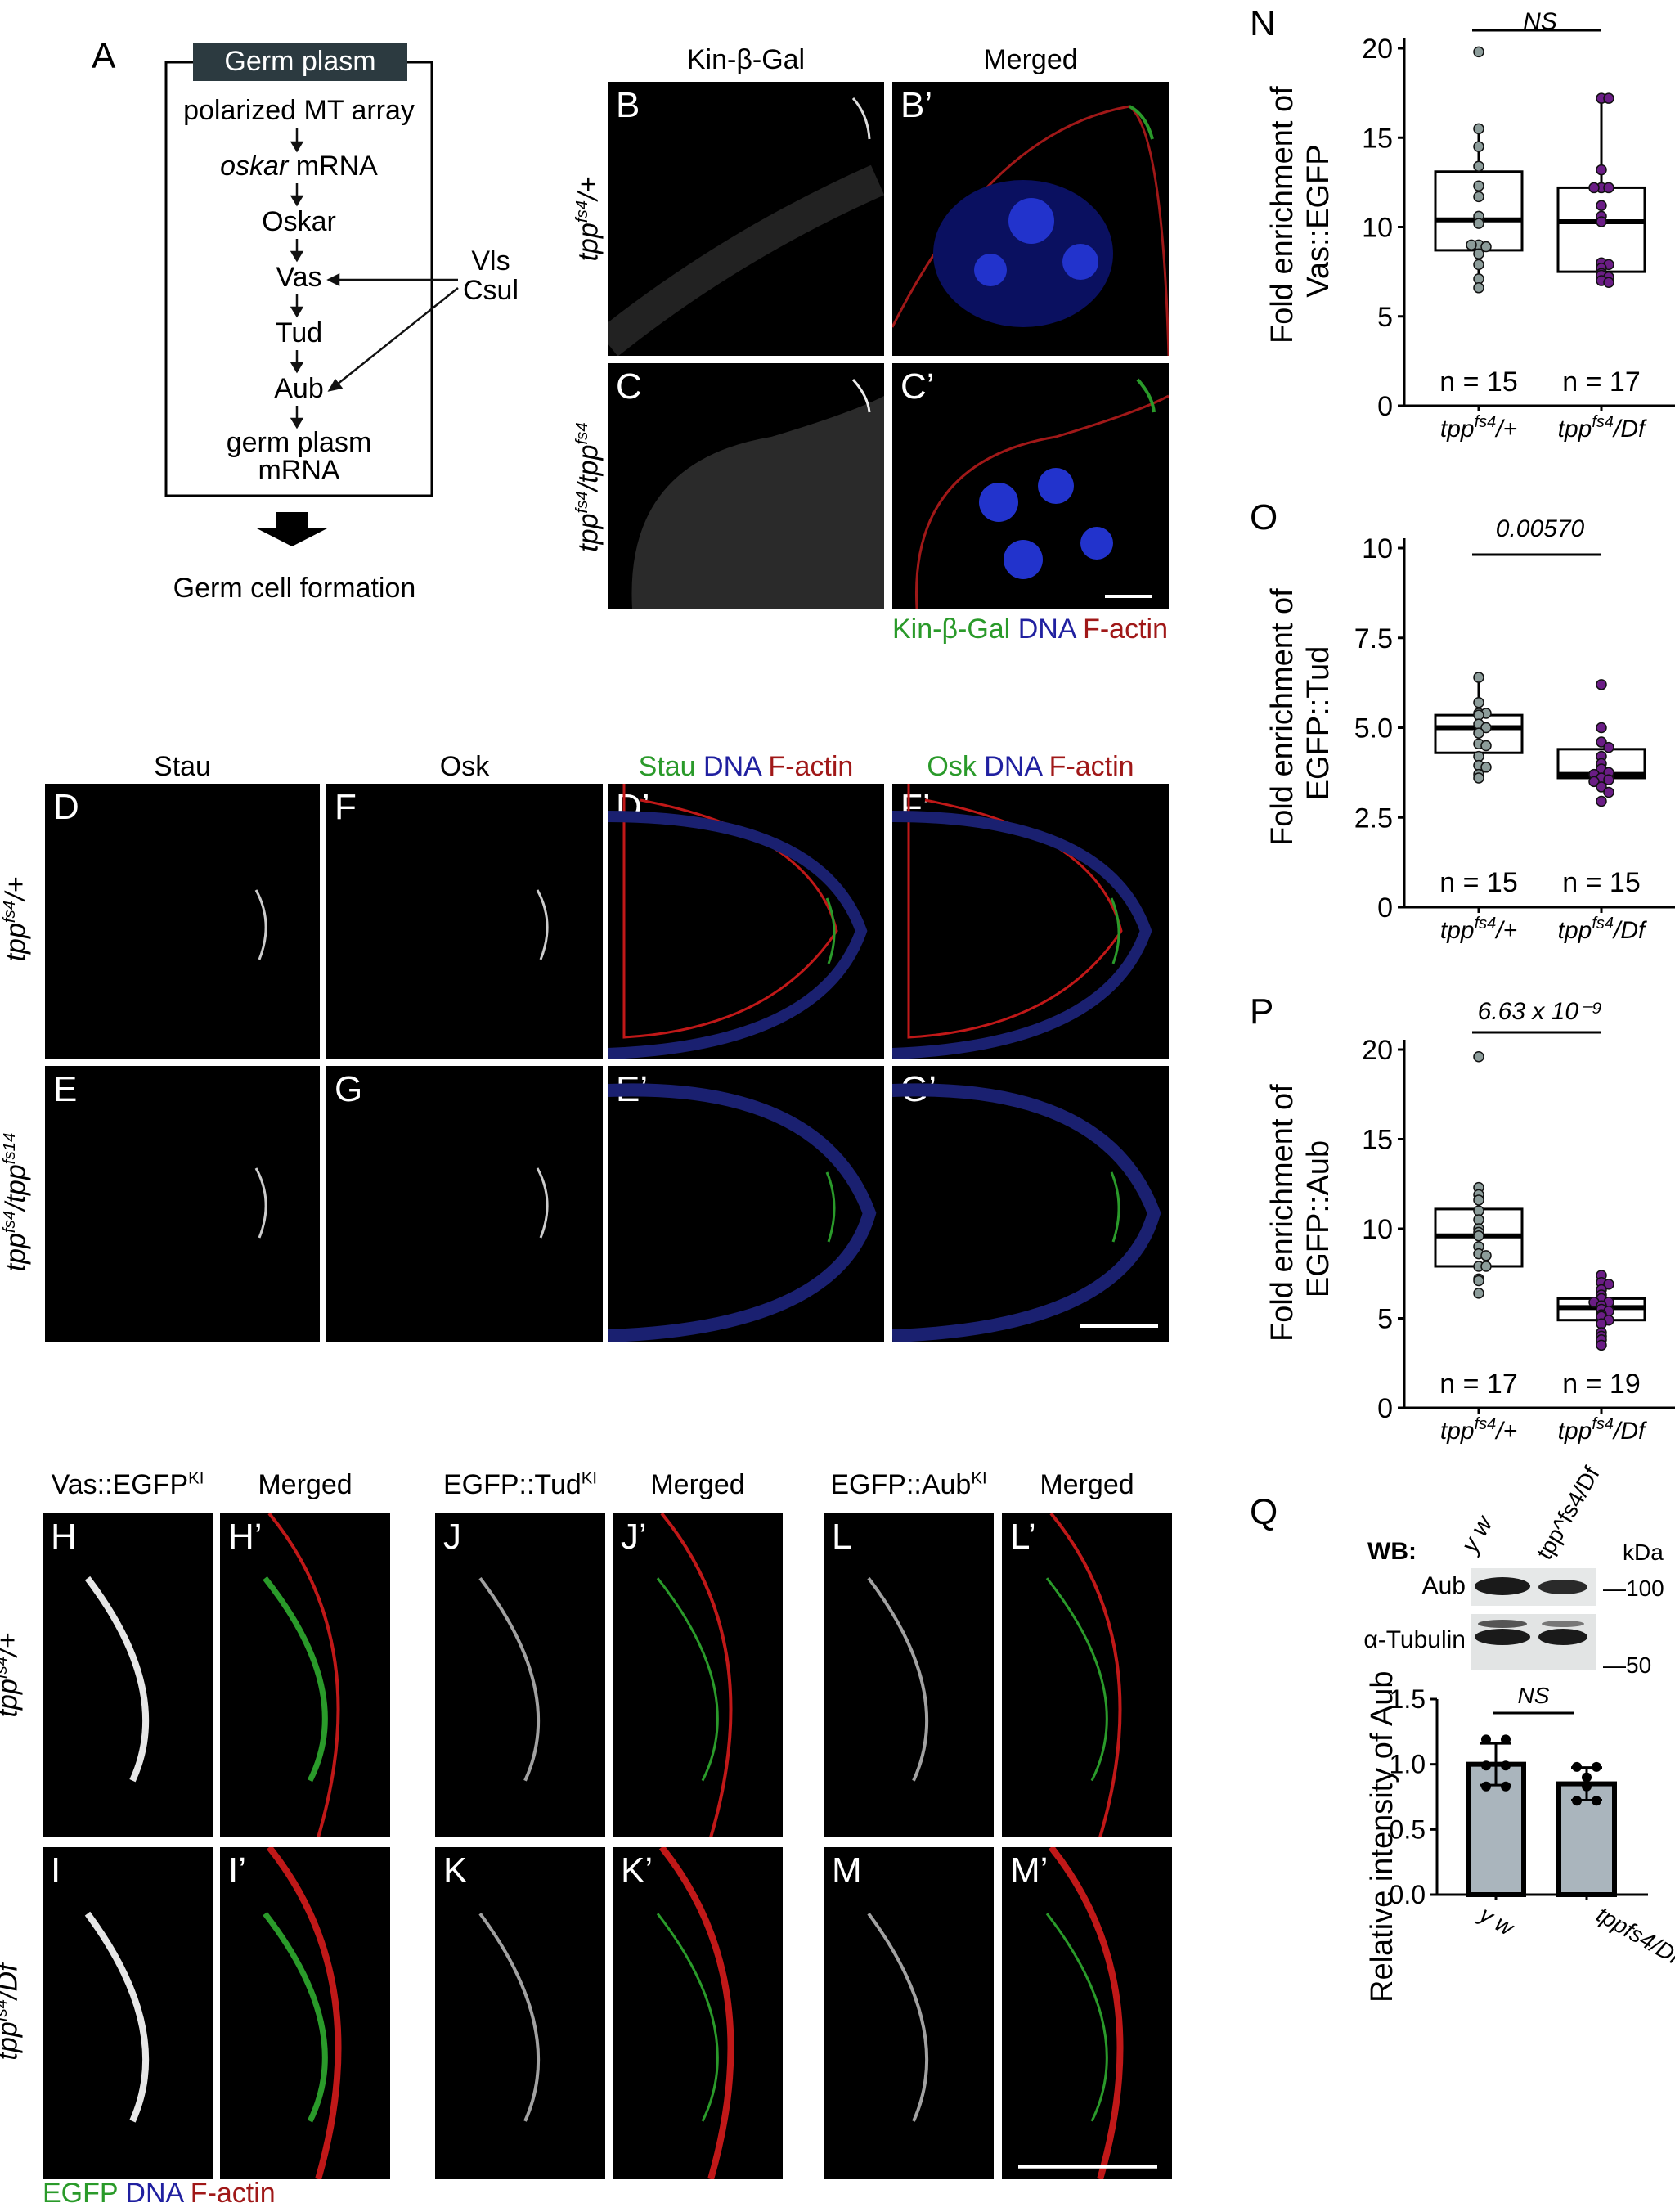 The height and width of the screenshot is (2212, 1675). I want to click on y-tick-label: 0.5, so click(1408, 1829).